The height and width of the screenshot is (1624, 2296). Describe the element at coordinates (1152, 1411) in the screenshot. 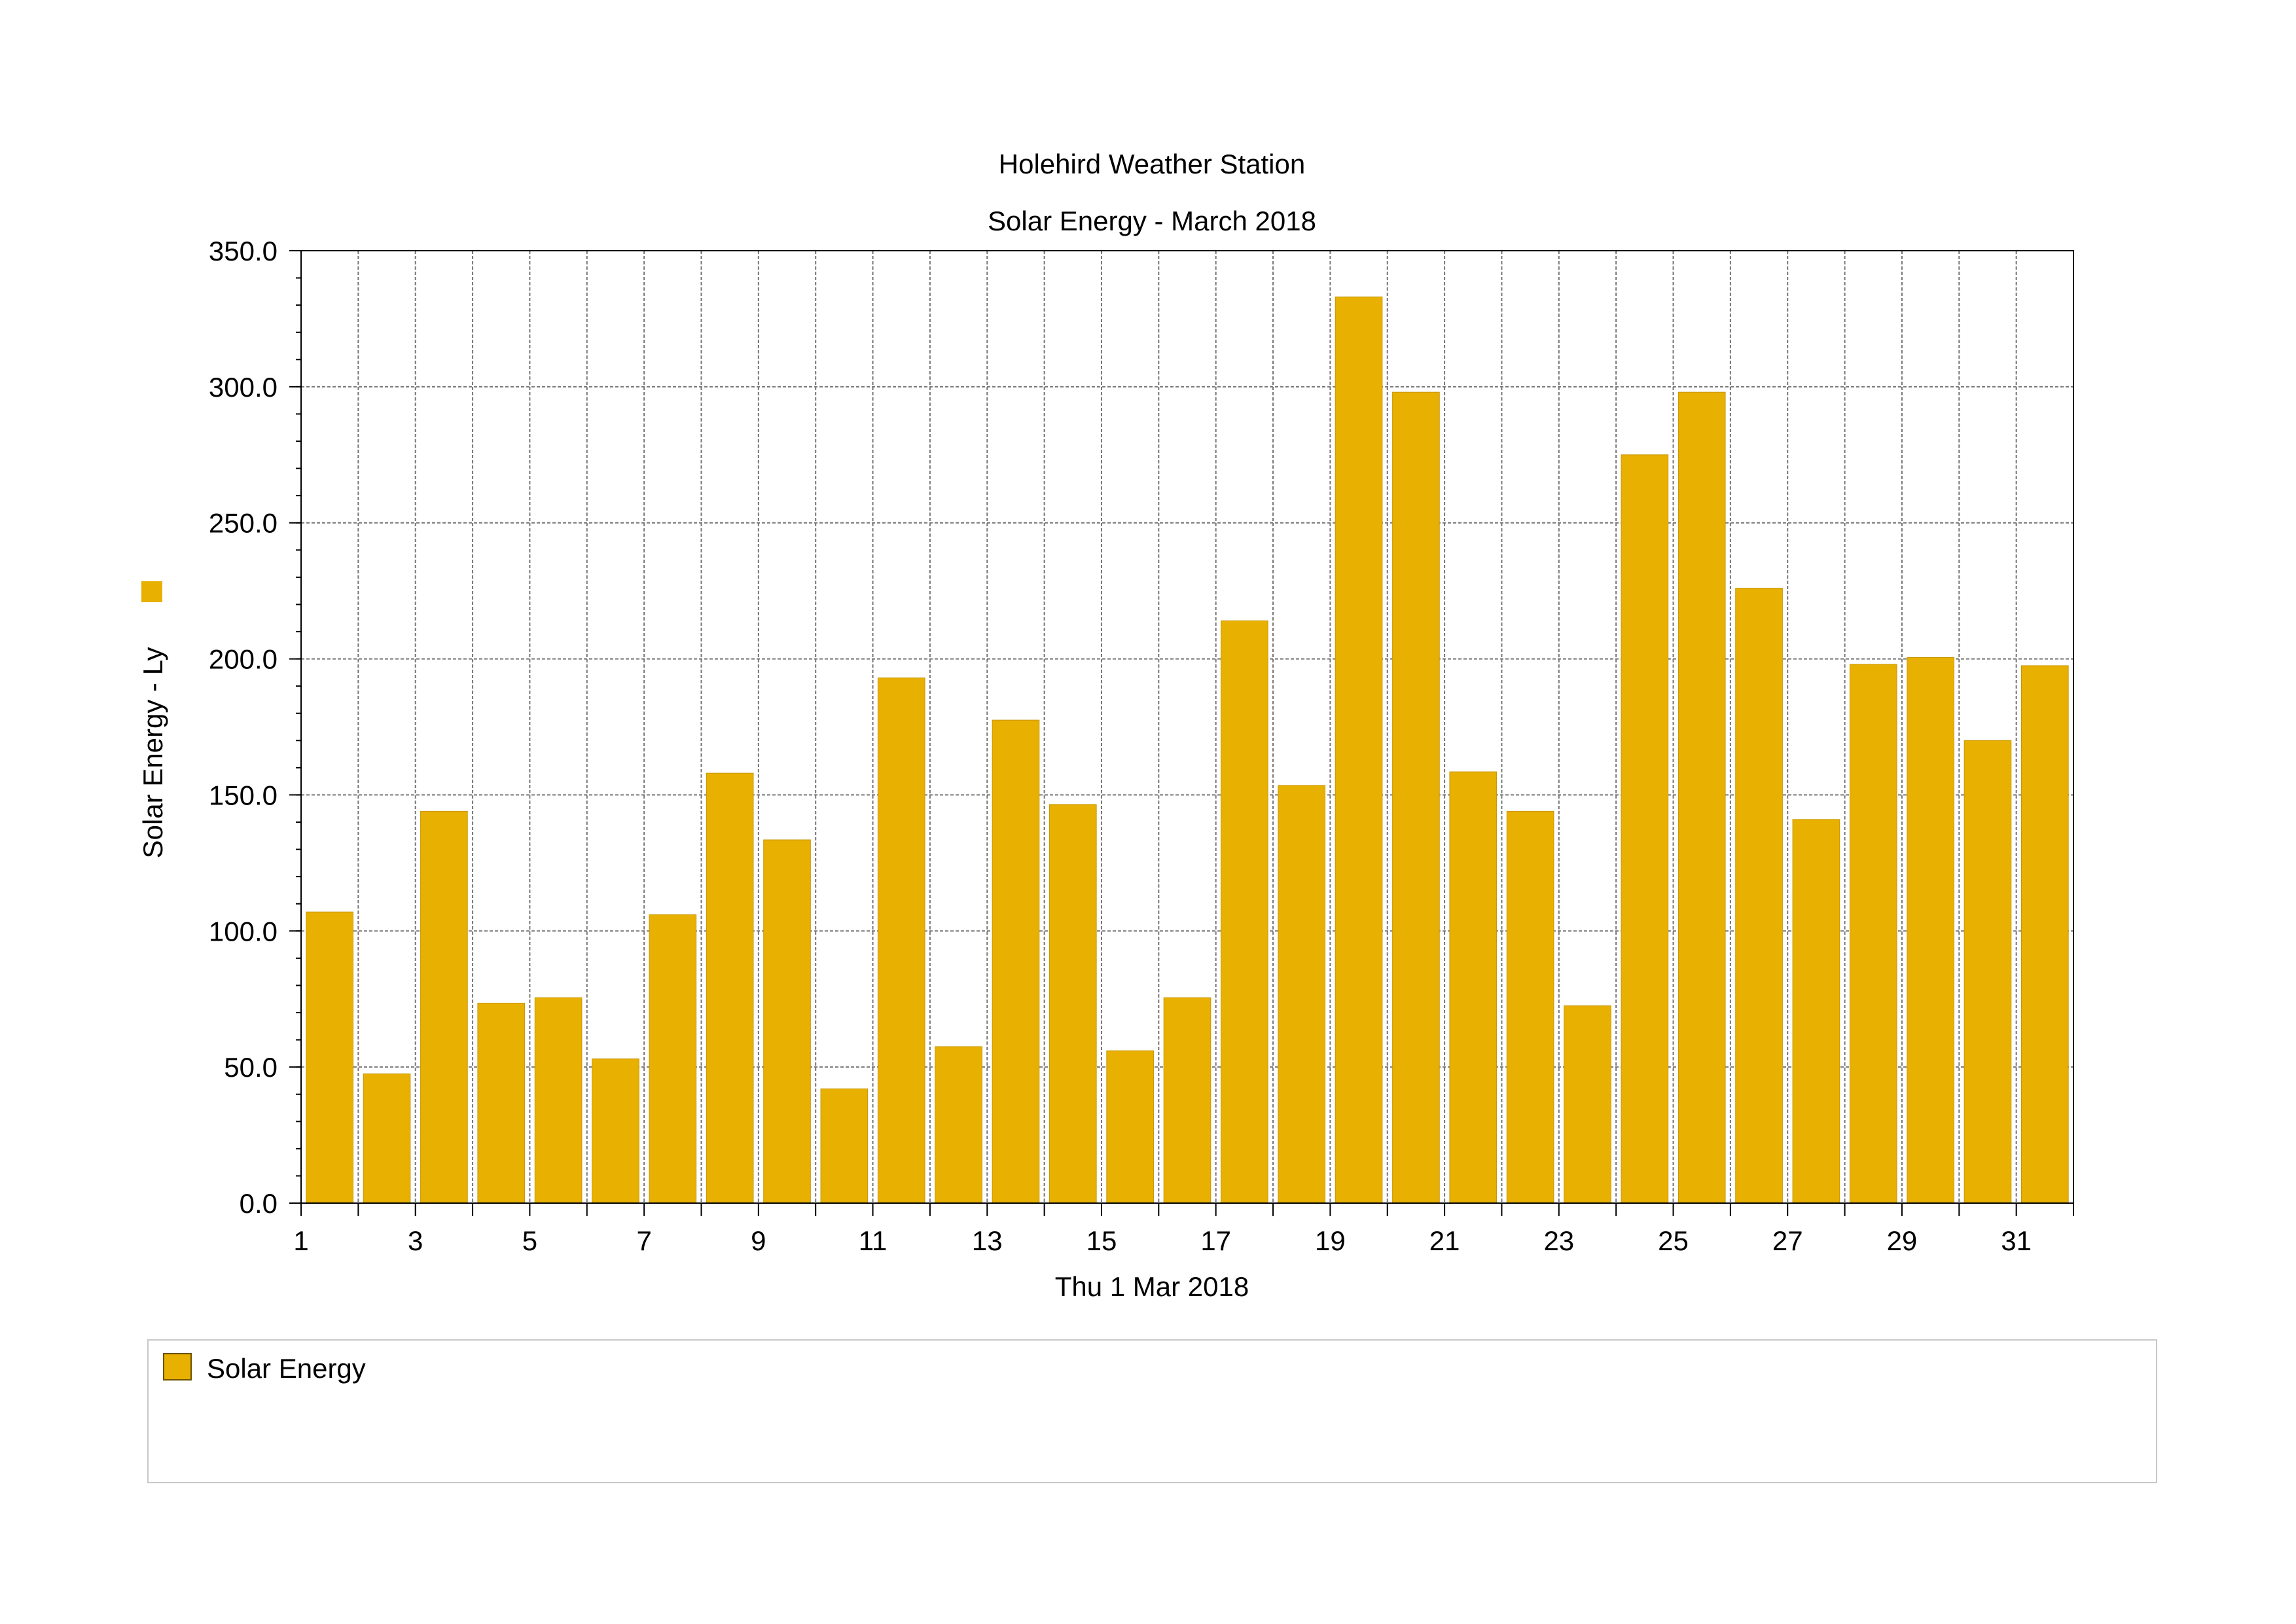

I see `legend-box` at that location.